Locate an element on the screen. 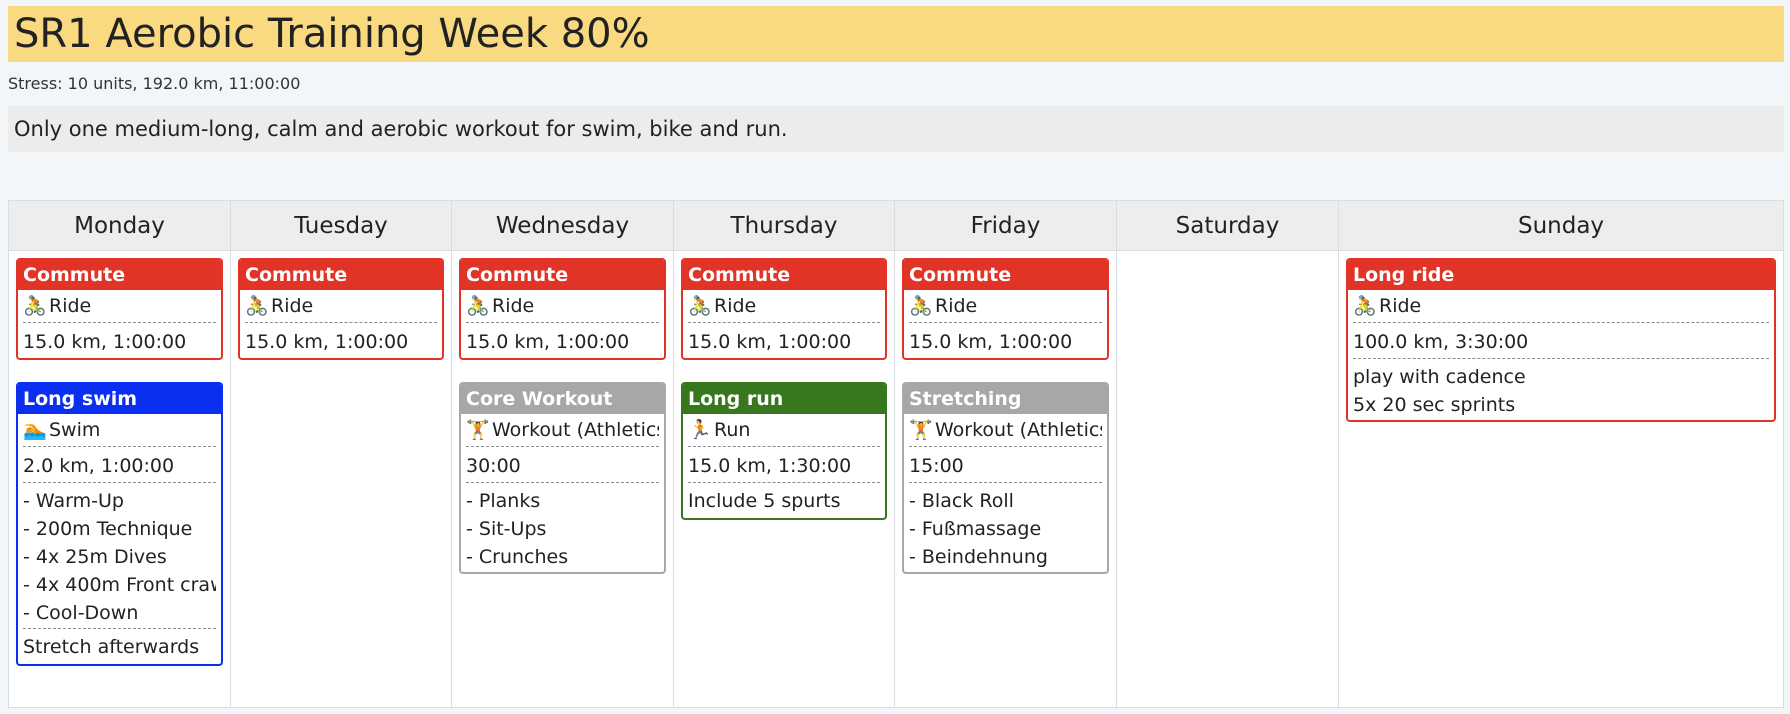 The width and height of the screenshot is (1790, 714). workout-type-label: Workout (Athletics) is located at coordinates (575, 430).